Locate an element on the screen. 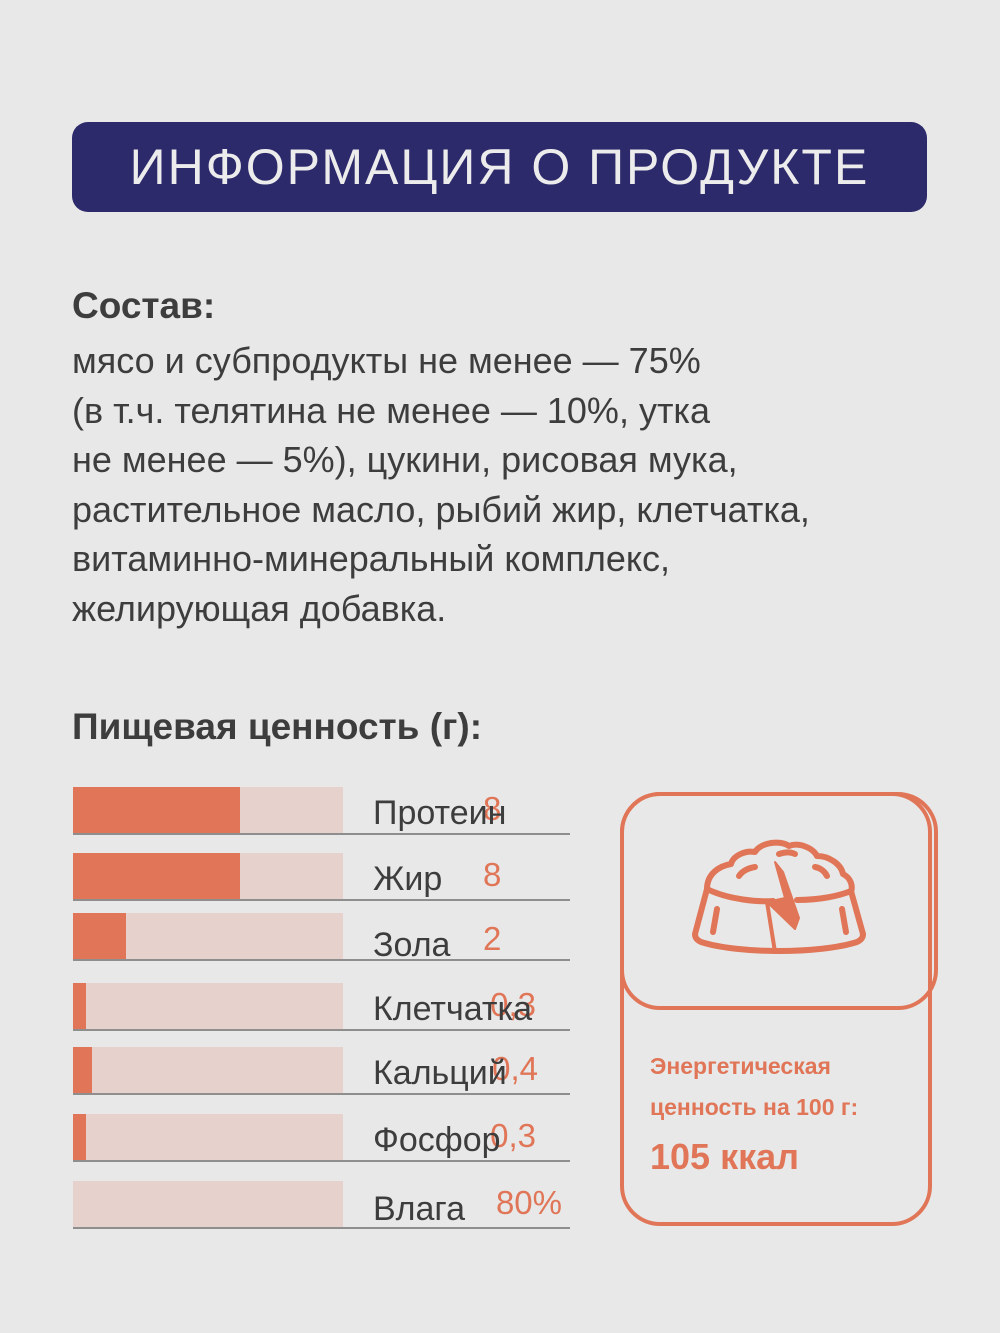 This screenshot has height=1333, width=1000. energy-label-line1: Энергетическая is located at coordinates (740, 1066).